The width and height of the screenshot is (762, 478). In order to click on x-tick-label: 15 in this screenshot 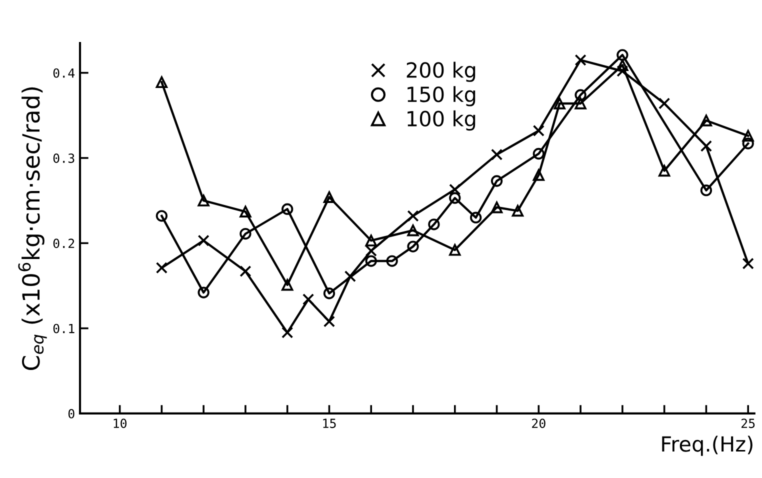, I will do `click(329, 423)`.